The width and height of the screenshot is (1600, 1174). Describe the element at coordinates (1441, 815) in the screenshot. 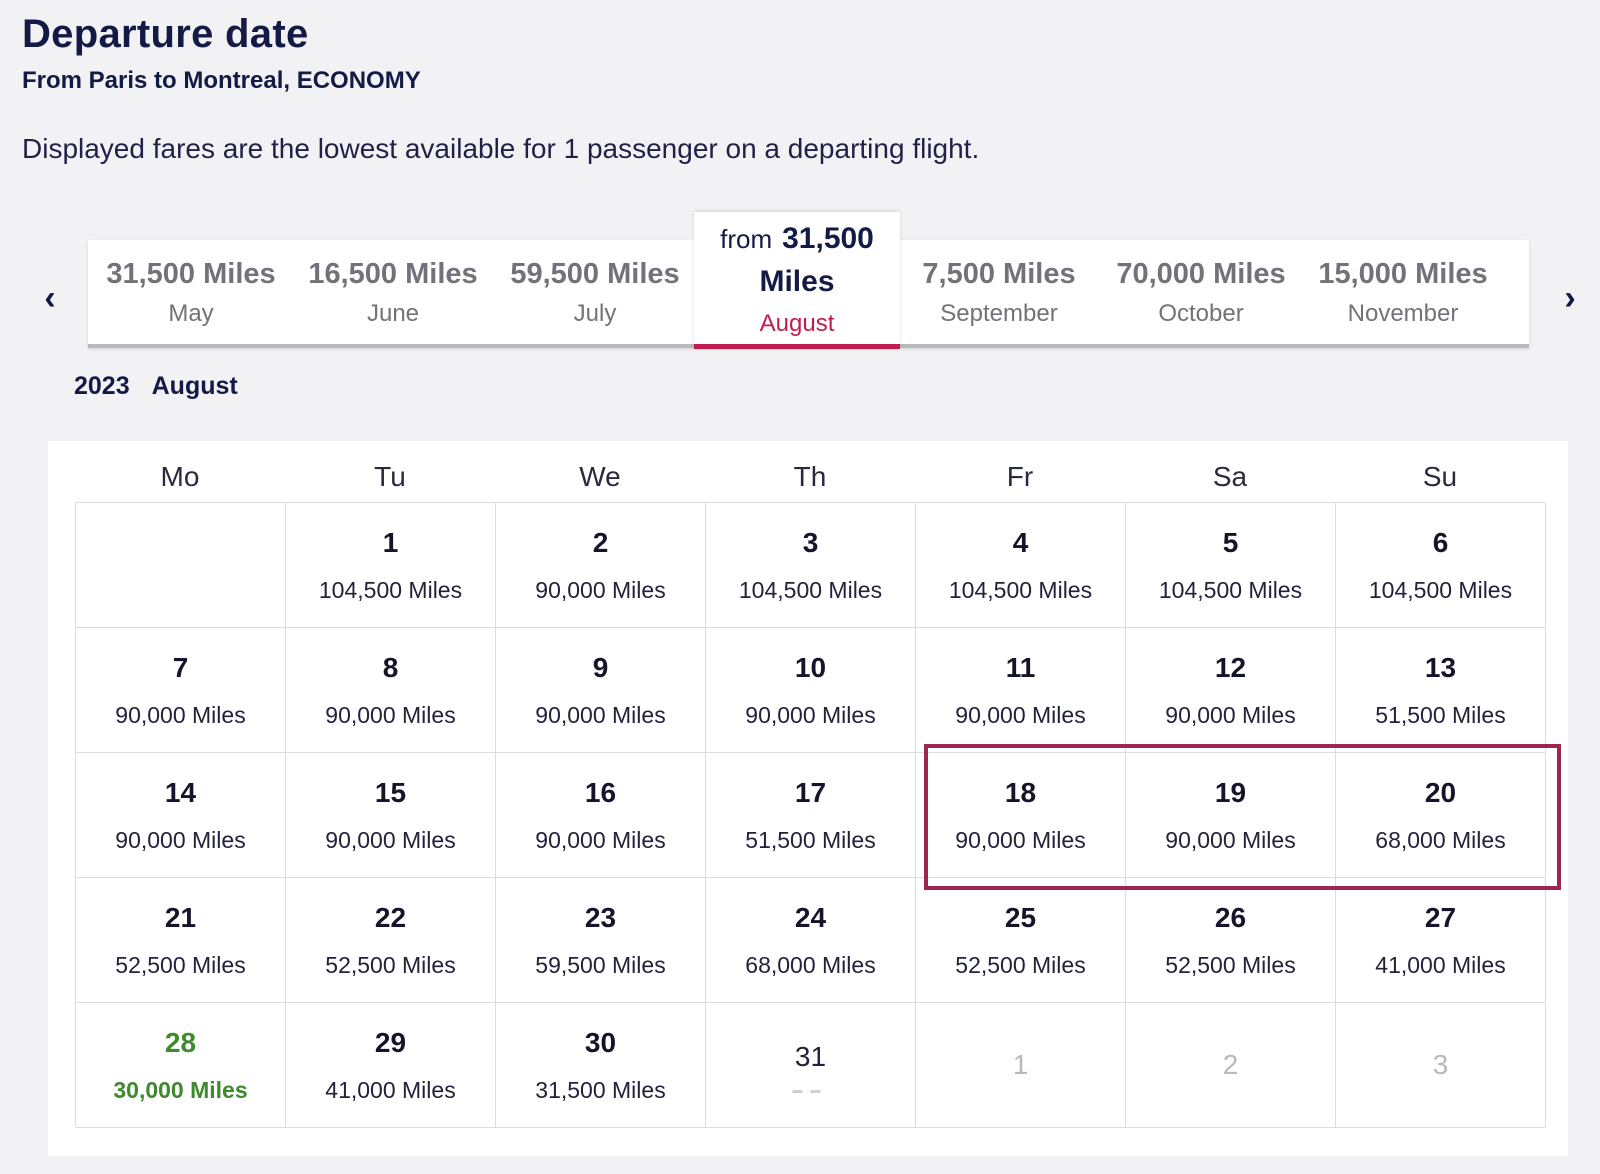

I see `calendar-day-cell: 20 68,000 Miles` at that location.